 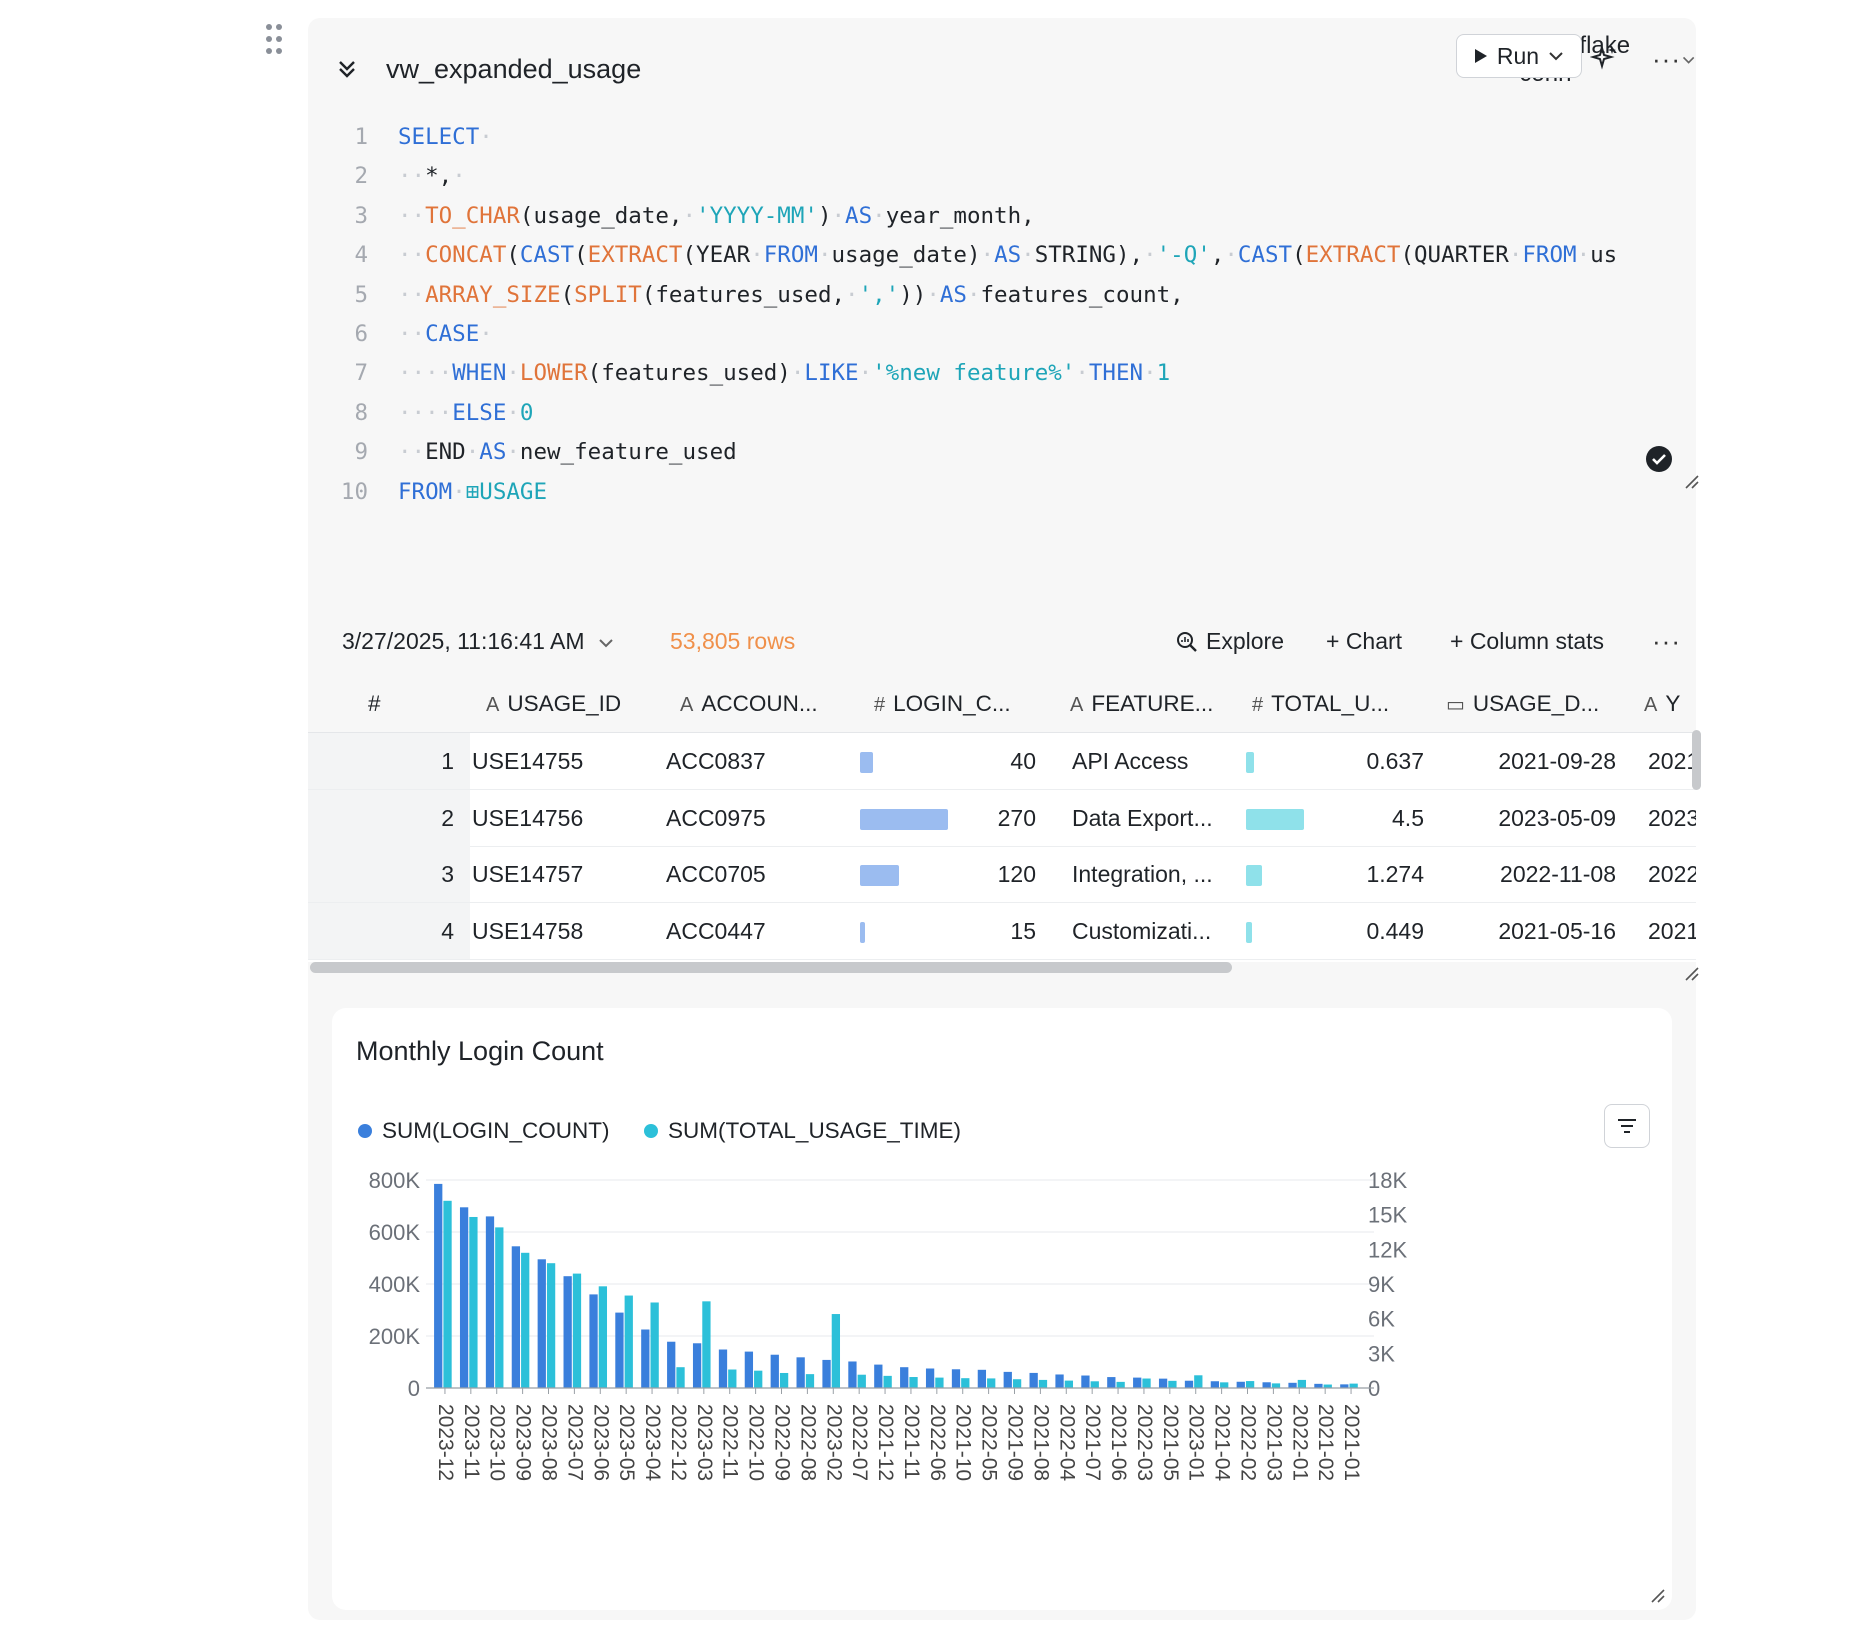 I want to click on column-header: A USAGE_ID, so click(x=553, y=704).